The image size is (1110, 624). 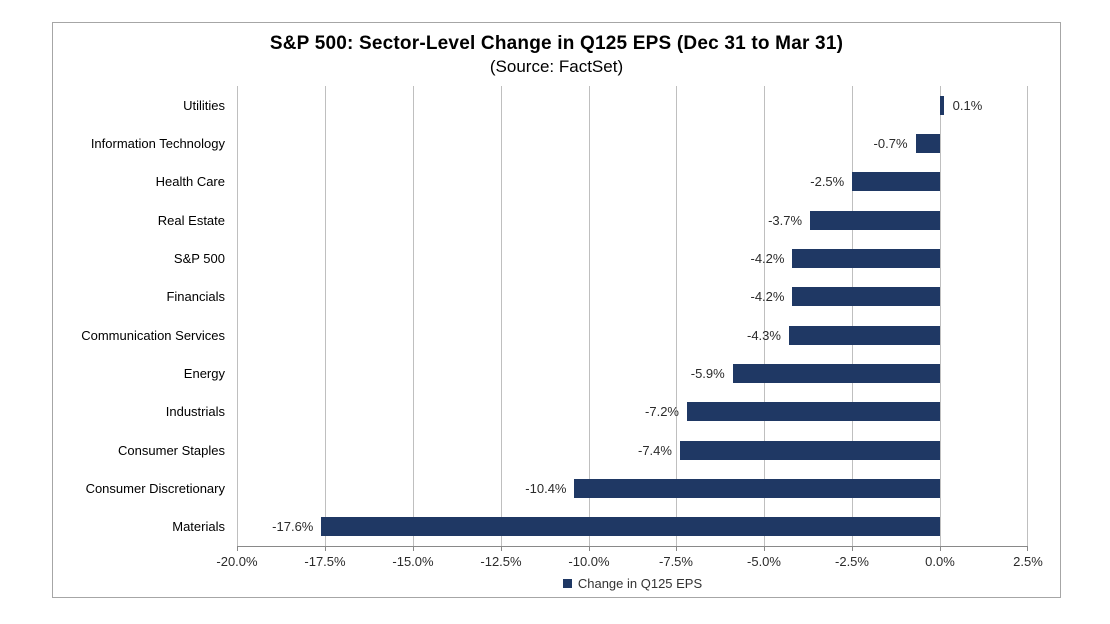 I want to click on bar-utilities, so click(x=942, y=105).